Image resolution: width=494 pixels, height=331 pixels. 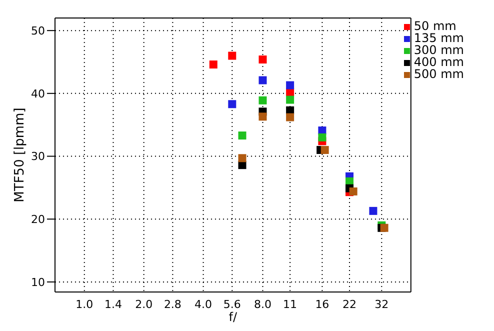 What do you see at coordinates (435, 26) in the screenshot?
I see `legend-label: 50 mm` at bounding box center [435, 26].